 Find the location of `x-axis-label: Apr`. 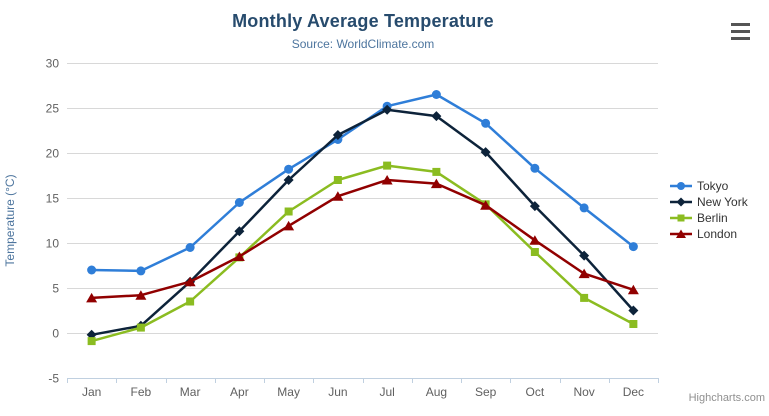

x-axis-label: Apr is located at coordinates (239, 392).